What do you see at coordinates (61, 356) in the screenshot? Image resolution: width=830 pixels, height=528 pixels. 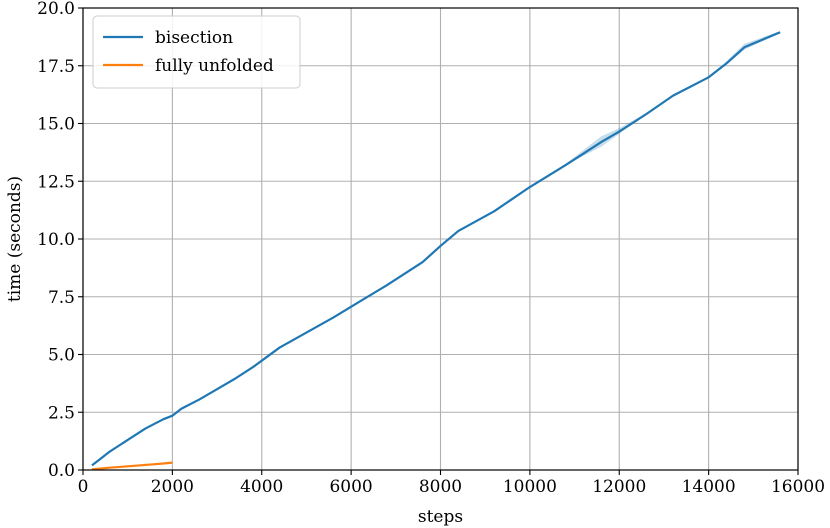 I see `y-tick-label: 5.0` at bounding box center [61, 356].